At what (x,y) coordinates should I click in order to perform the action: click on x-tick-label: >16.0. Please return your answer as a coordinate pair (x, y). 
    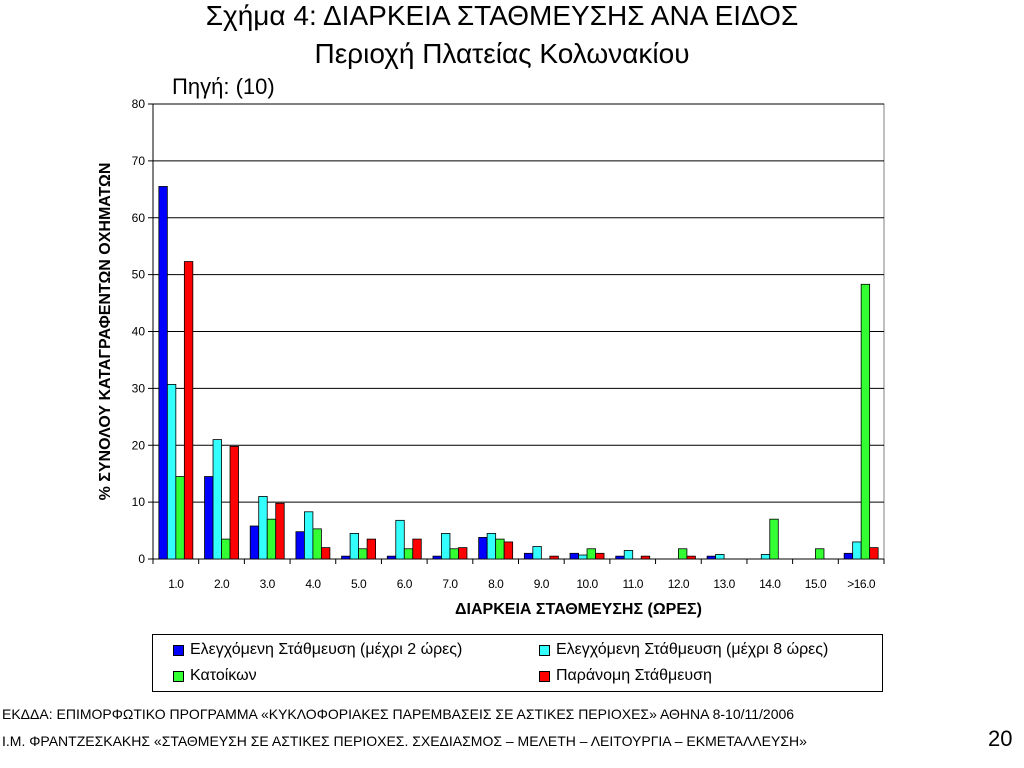
    Looking at the image, I should click on (861, 584).